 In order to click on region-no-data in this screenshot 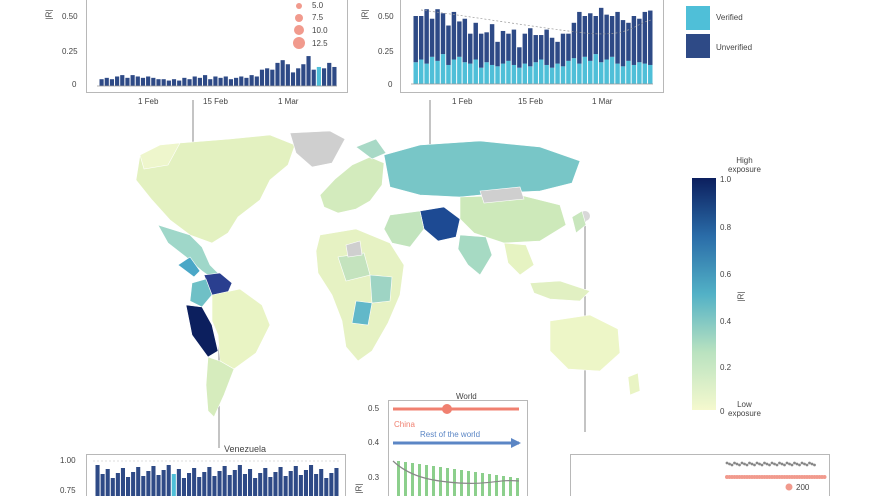, I will do `click(354, 249)`.